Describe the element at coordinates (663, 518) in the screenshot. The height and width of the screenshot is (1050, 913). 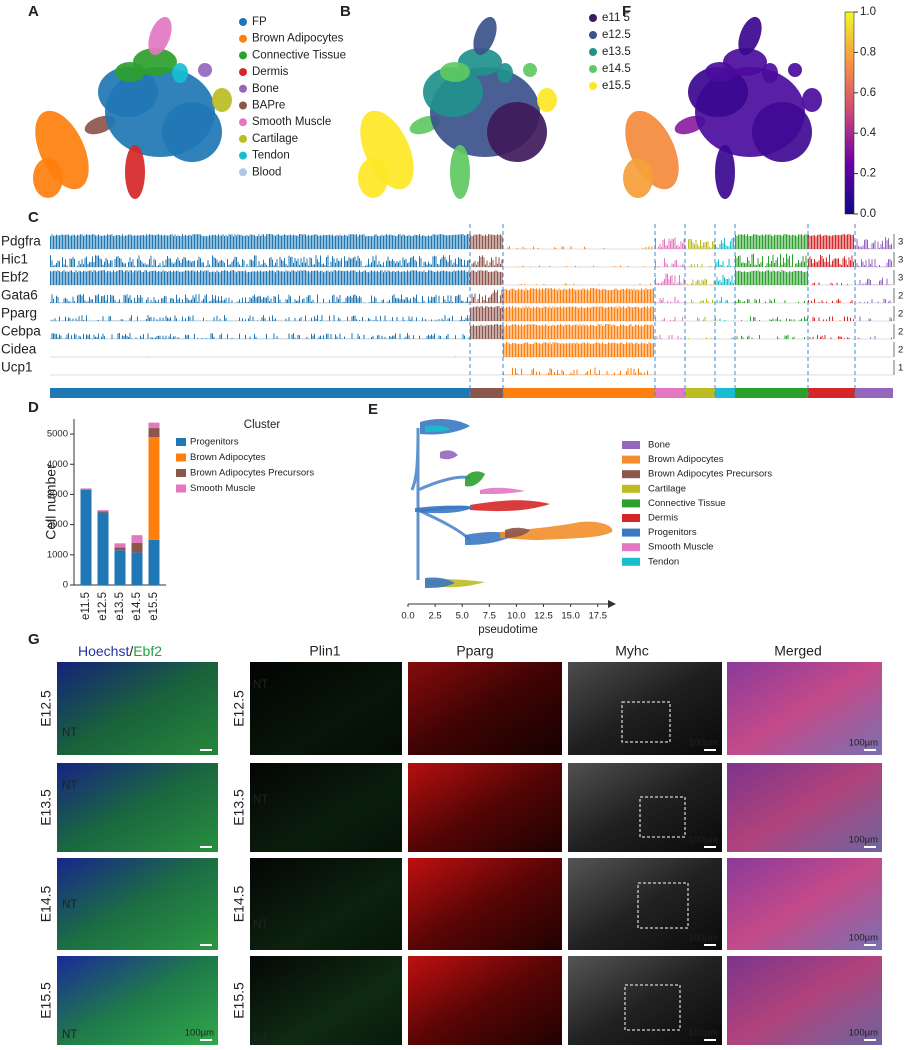
I see `legend-label: Dermis` at that location.